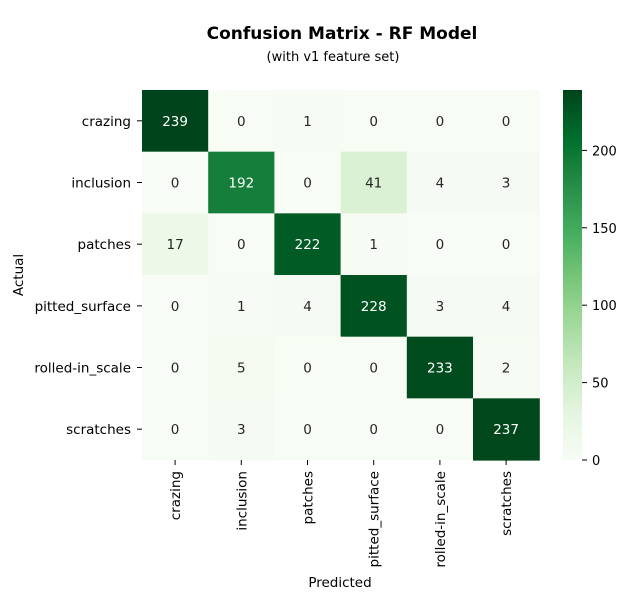 The height and width of the screenshot is (599, 635). What do you see at coordinates (104, 245) in the screenshot?
I see `y-tick-label: patches` at bounding box center [104, 245].